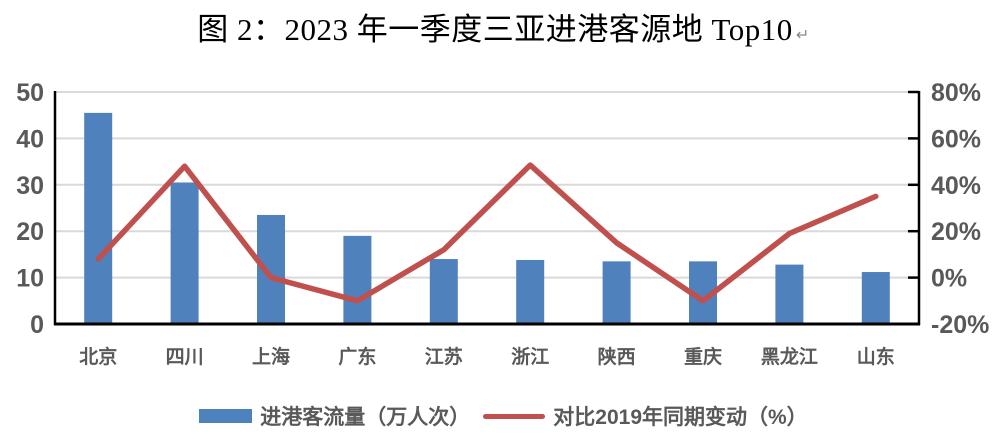  I want to click on left-axis-tick-label: 30, so click(30, 186).